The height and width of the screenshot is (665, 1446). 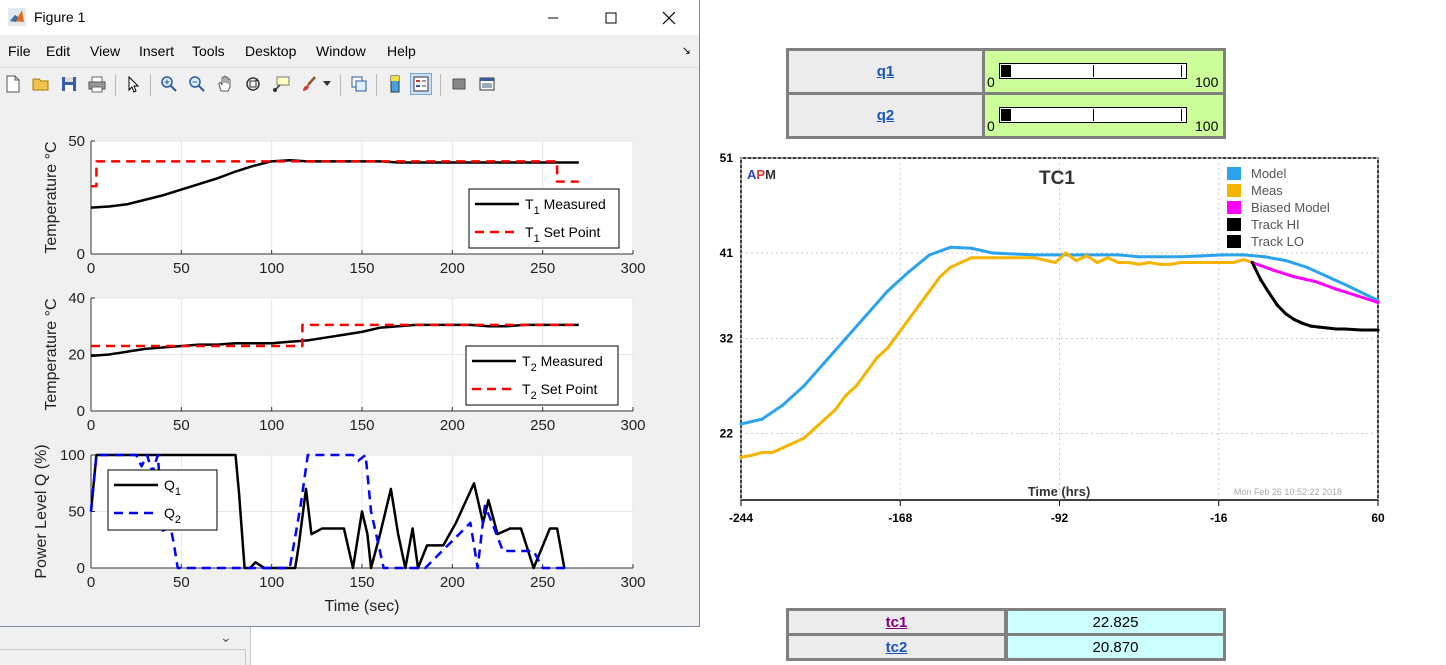 What do you see at coordinates (97, 84) in the screenshot?
I see `print-icon` at bounding box center [97, 84].